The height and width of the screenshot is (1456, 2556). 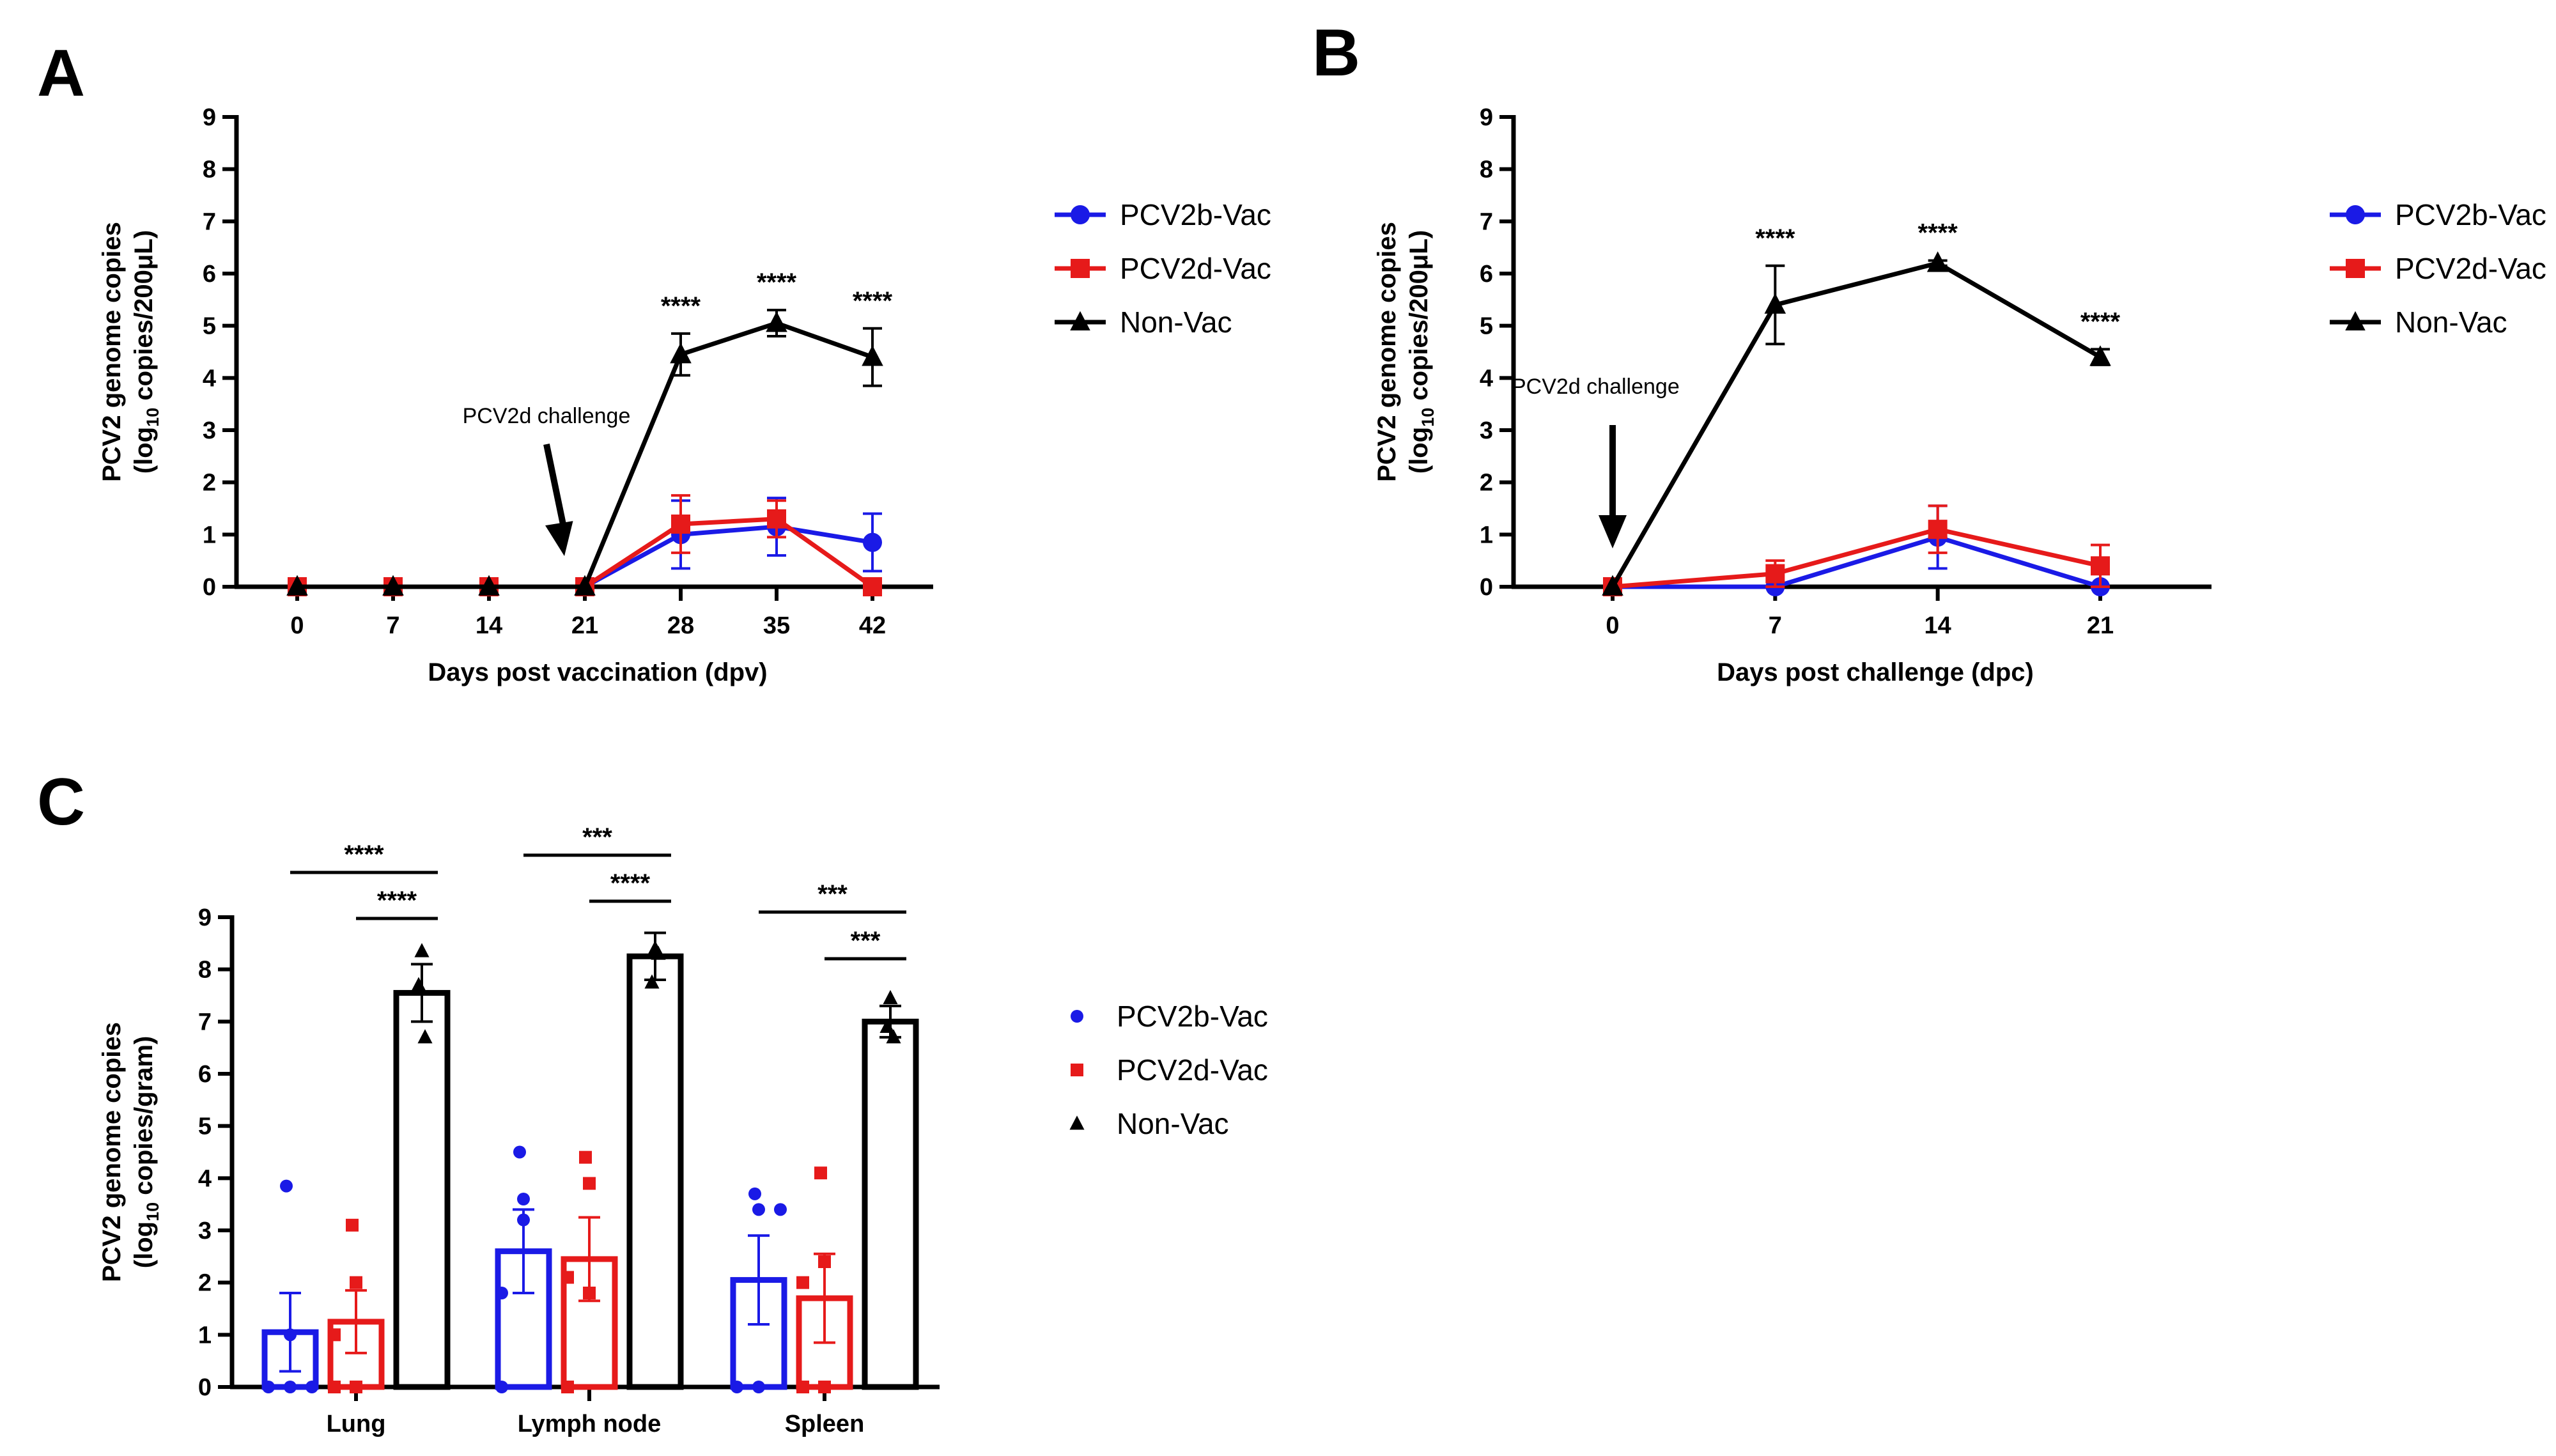 I want to click on y-axis-subtitle: (log10 copies/gram), so click(x=146, y=1152).